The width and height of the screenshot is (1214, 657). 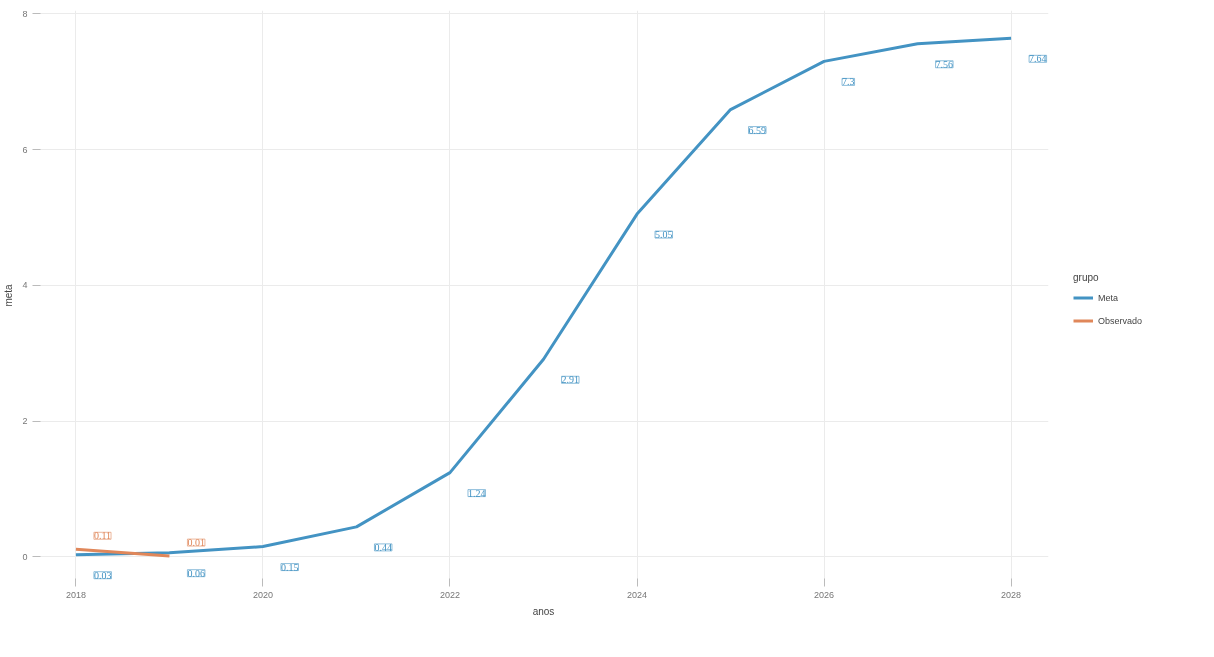 I want to click on y-axis-title: meta, so click(x=9, y=295).